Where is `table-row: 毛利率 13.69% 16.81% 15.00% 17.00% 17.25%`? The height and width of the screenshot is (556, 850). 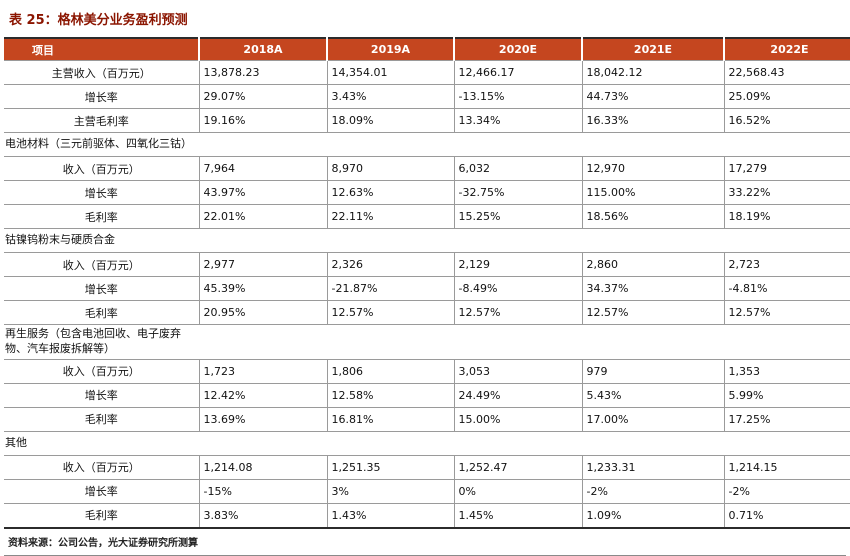
table-row: 毛利率 13.69% 16.81% 15.00% 17.00% 17.25% is located at coordinates (427, 419).